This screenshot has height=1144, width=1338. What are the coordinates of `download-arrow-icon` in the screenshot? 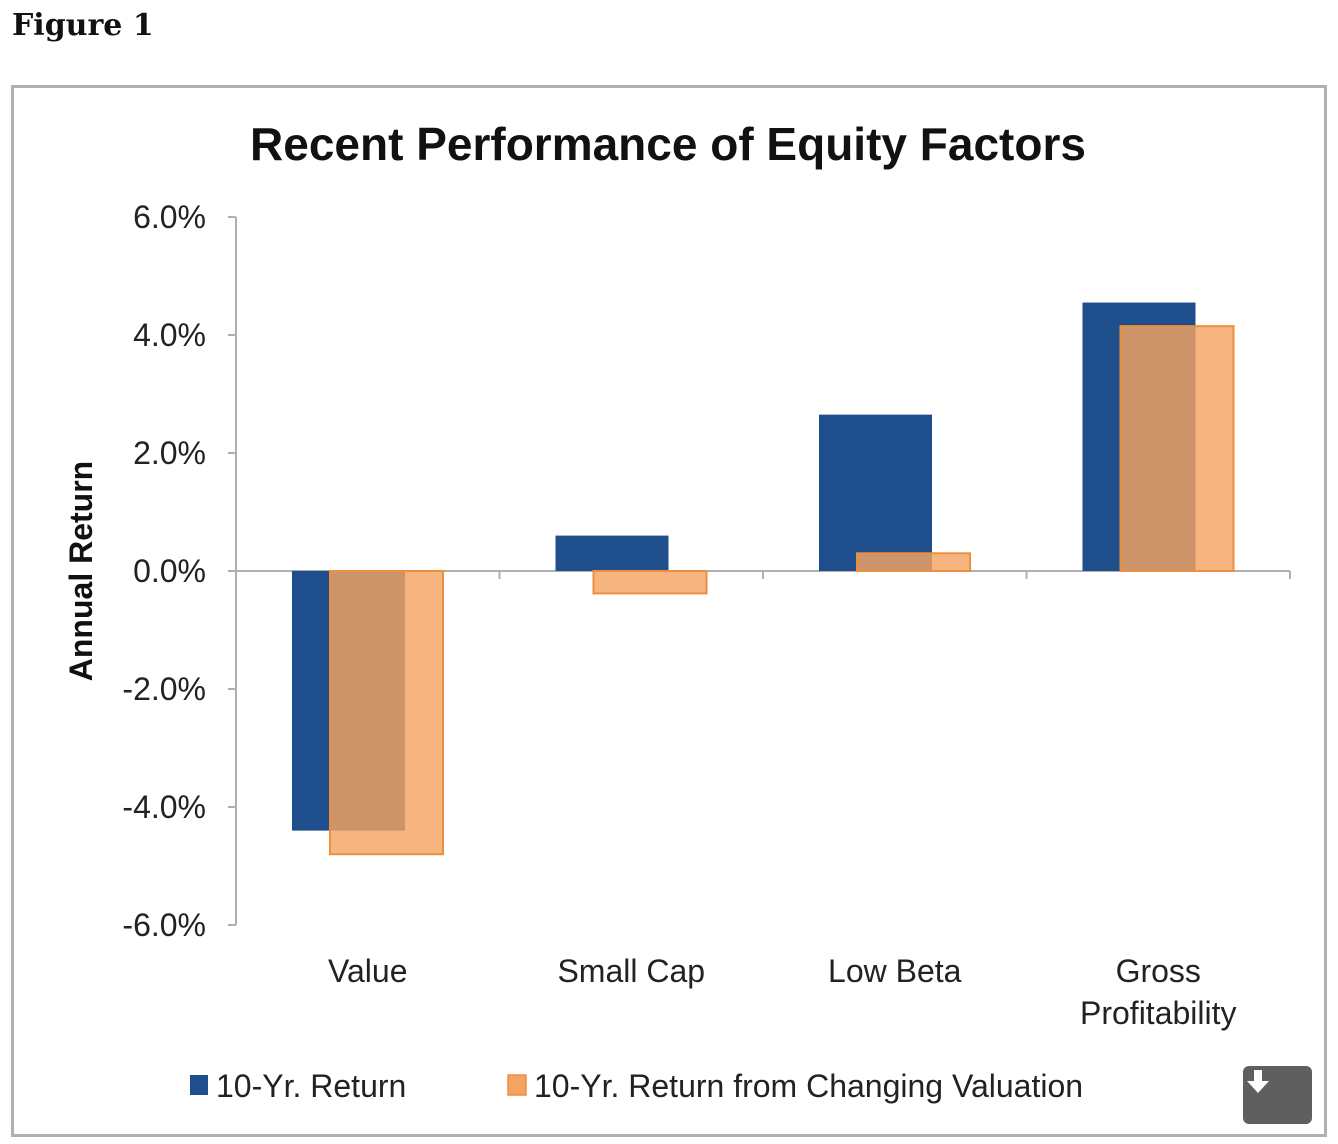 It's located at (1258, 1081).